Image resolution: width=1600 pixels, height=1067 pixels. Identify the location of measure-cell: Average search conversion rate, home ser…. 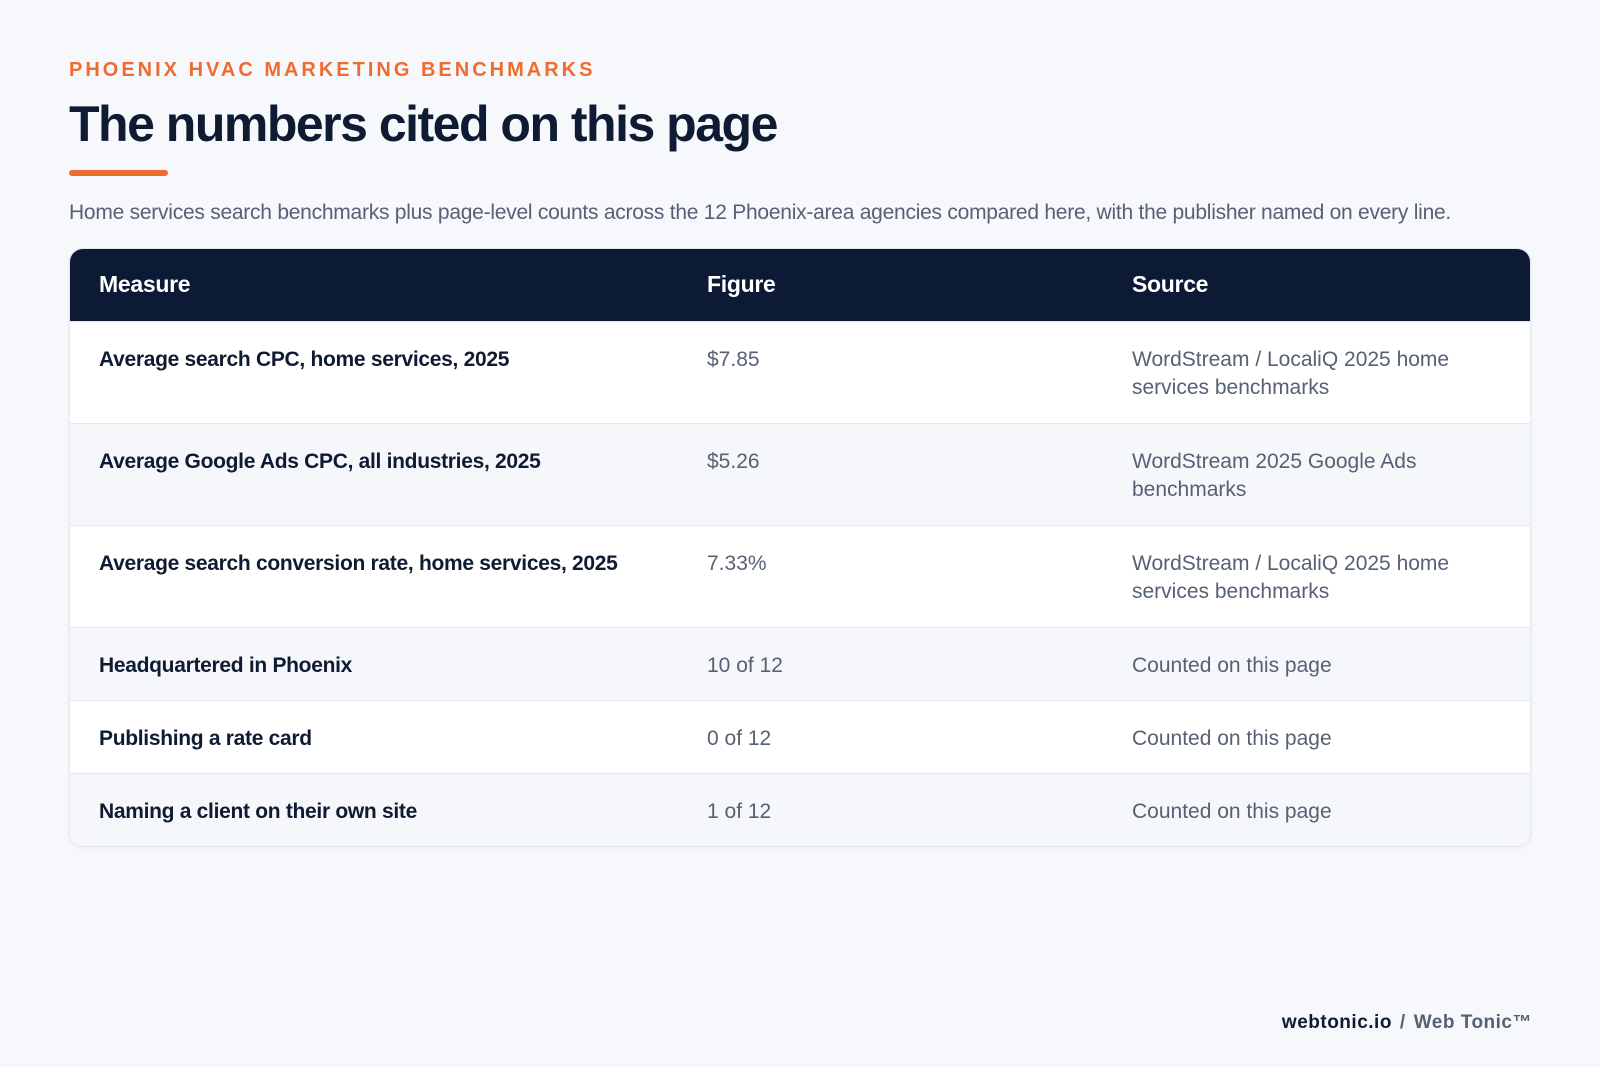
(358, 563).